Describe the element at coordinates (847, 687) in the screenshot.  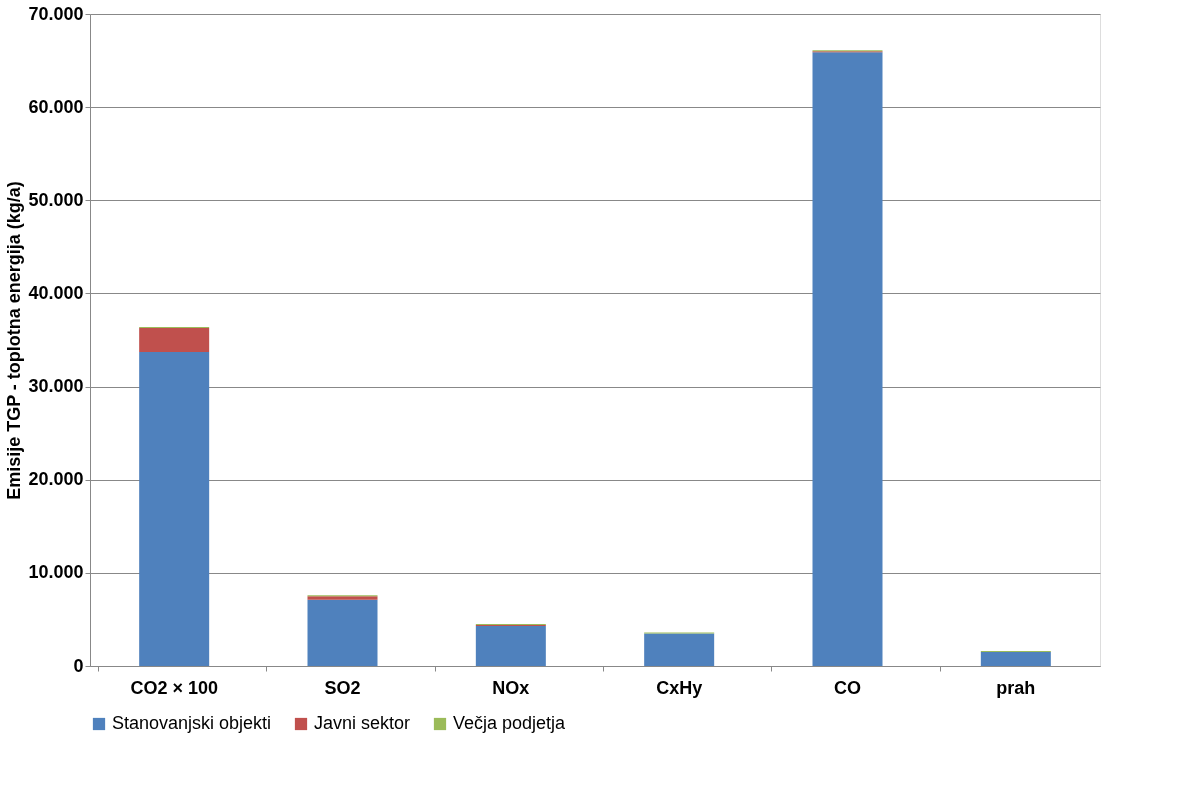
I see `x-tick-label: CO` at that location.